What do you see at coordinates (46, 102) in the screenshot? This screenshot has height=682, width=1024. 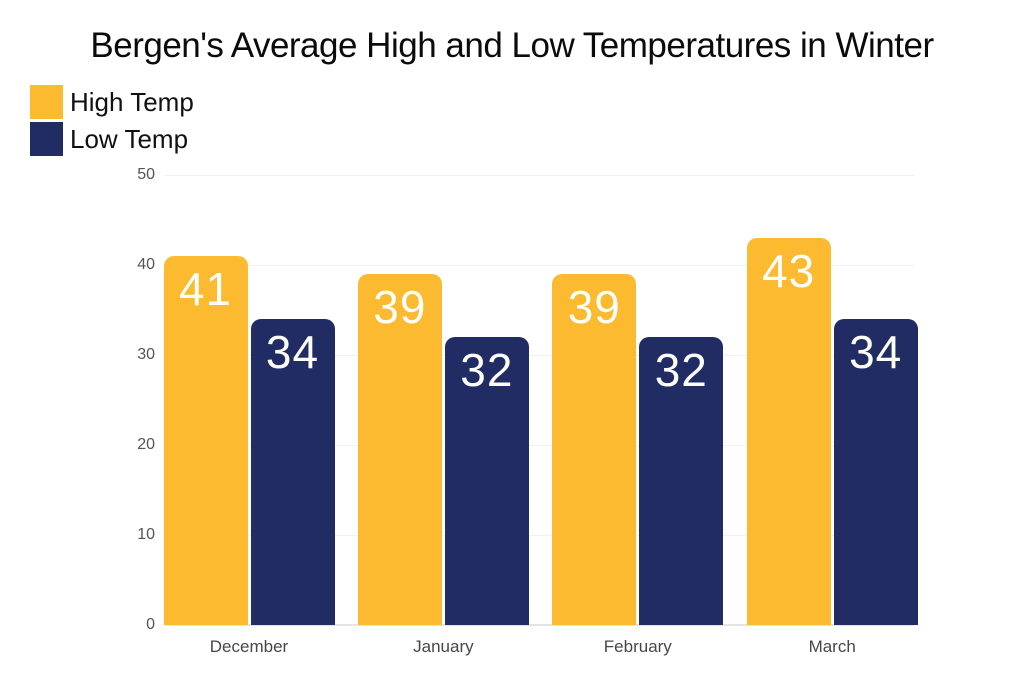 I see `legend-swatch-high-temp` at bounding box center [46, 102].